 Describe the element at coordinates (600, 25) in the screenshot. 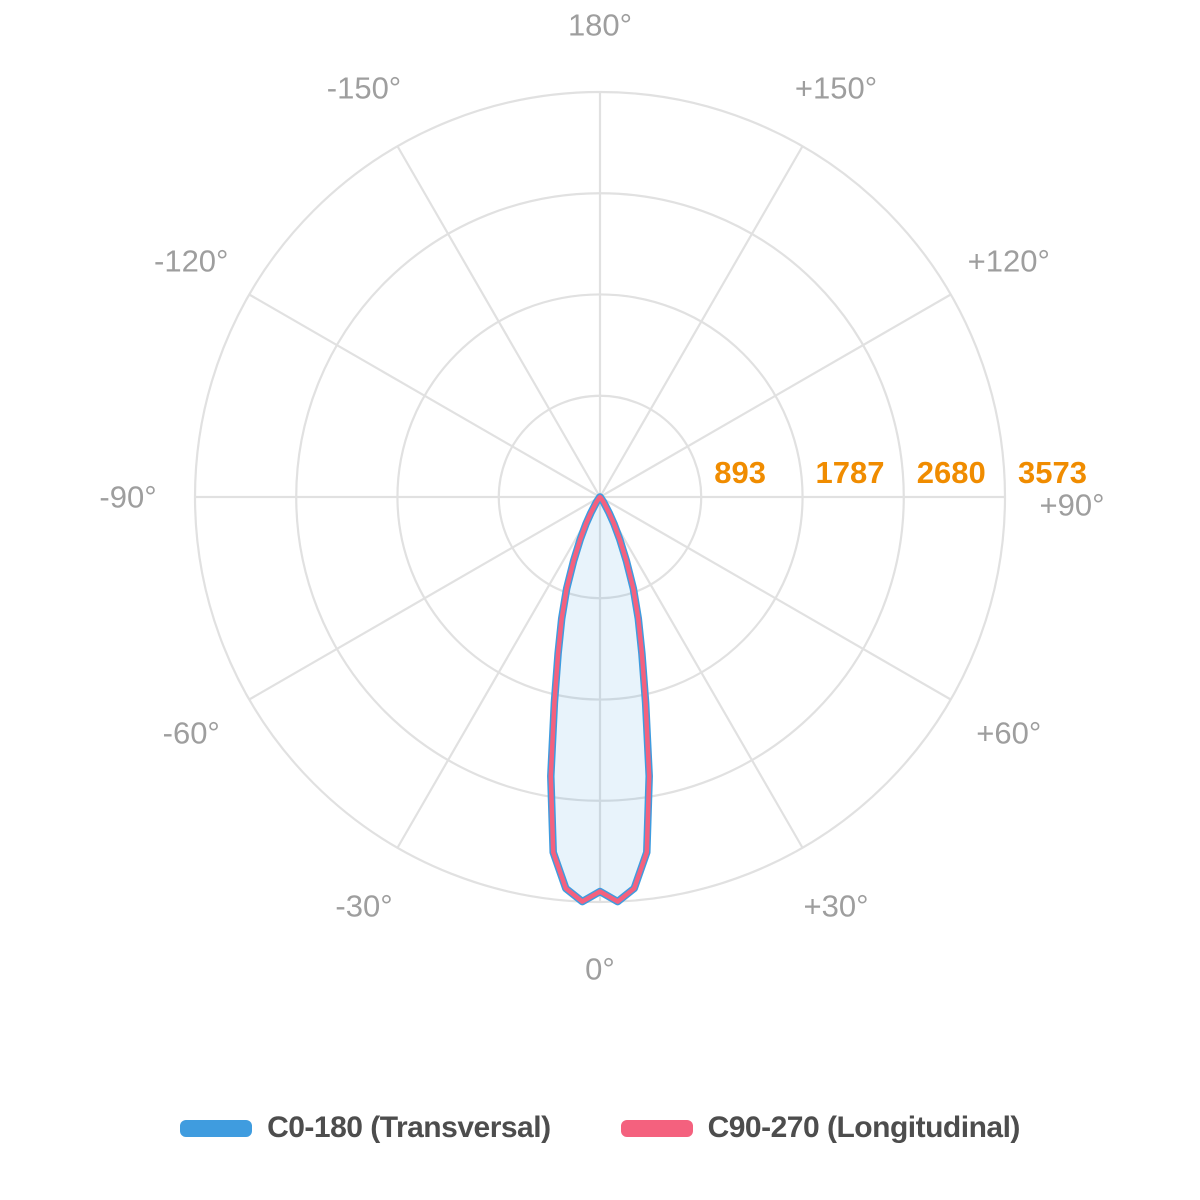

I see `angle-tick-label: 180°` at that location.